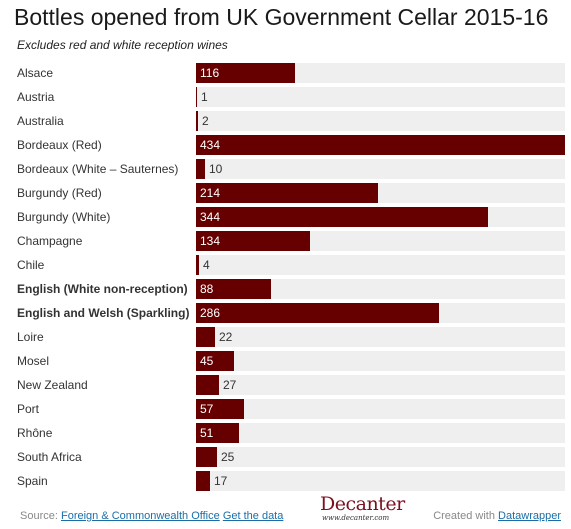  What do you see at coordinates (210, 145) in the screenshot?
I see `value-label: 434` at bounding box center [210, 145].